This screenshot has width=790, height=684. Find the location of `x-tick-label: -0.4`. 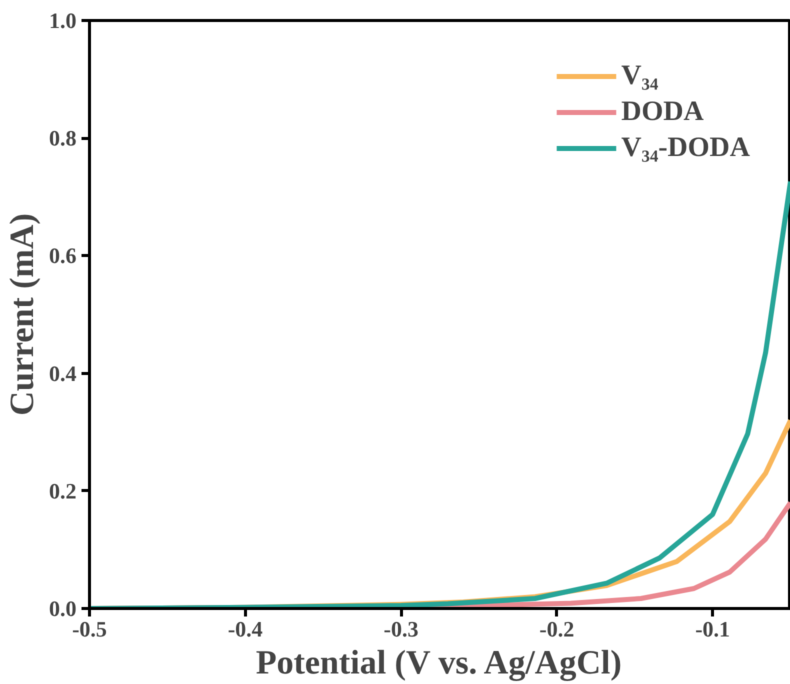

x-tick-label: -0.4 is located at coordinates (245, 629).